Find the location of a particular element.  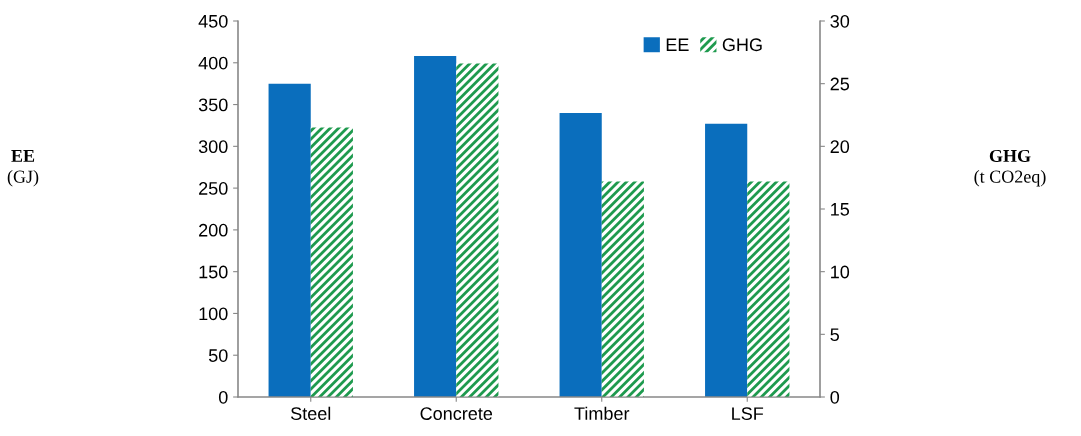

y-tick-label: 200 is located at coordinates (213, 230).